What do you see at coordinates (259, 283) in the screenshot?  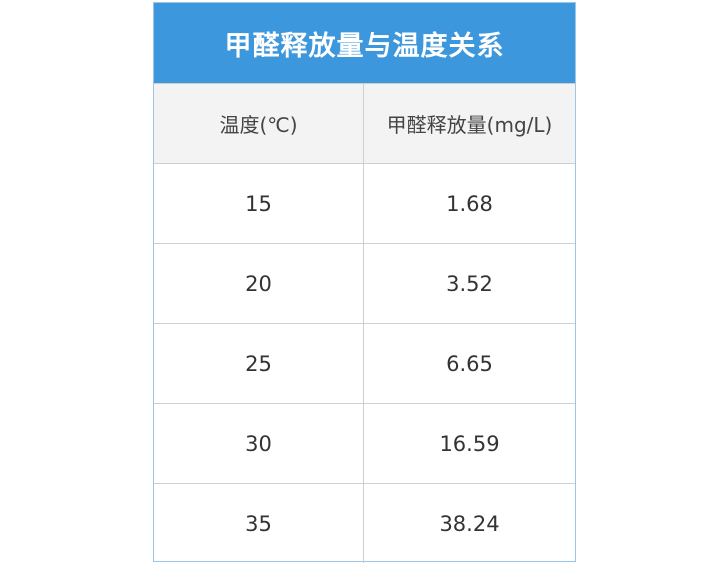 I see `cell-temperature: 20` at bounding box center [259, 283].